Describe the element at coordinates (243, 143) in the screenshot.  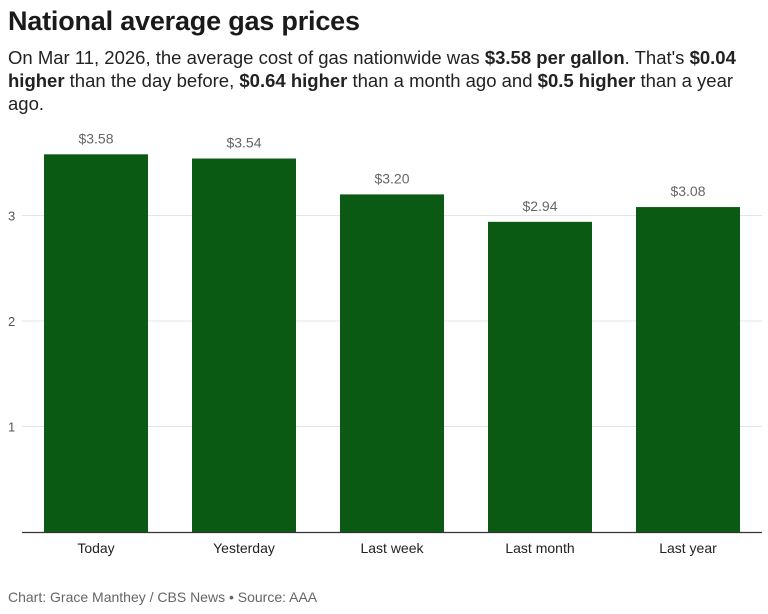
I see `data-label: $3.54` at that location.